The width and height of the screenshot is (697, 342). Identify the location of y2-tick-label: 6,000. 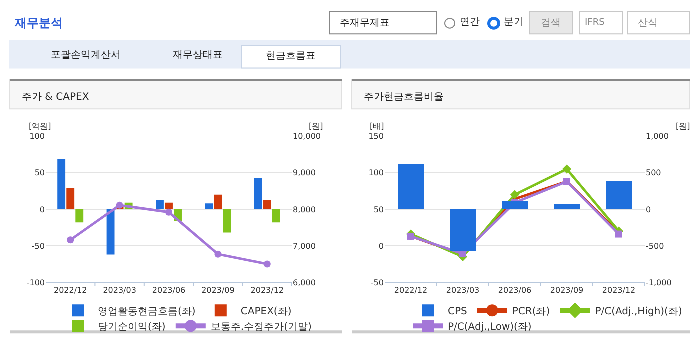
(304, 283).